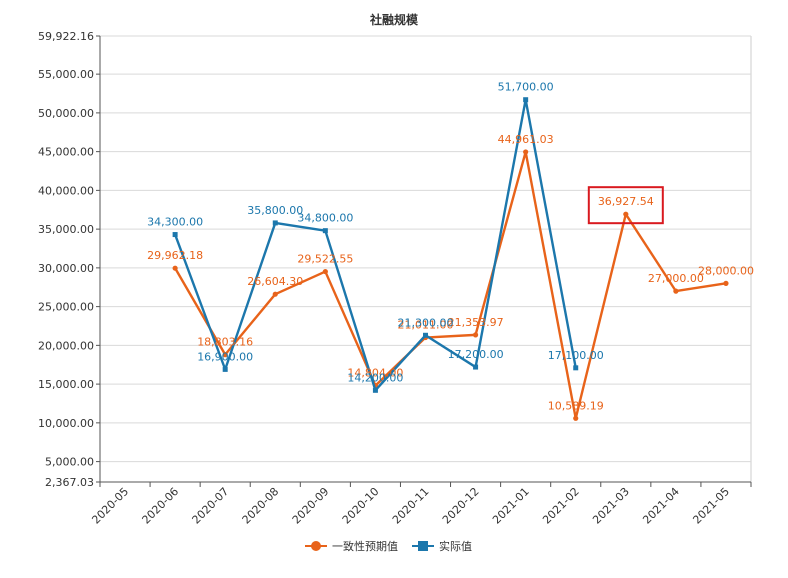  Describe the element at coordinates (161, 506) in the screenshot. I see `x-tick-label: 2020-06` at that location.